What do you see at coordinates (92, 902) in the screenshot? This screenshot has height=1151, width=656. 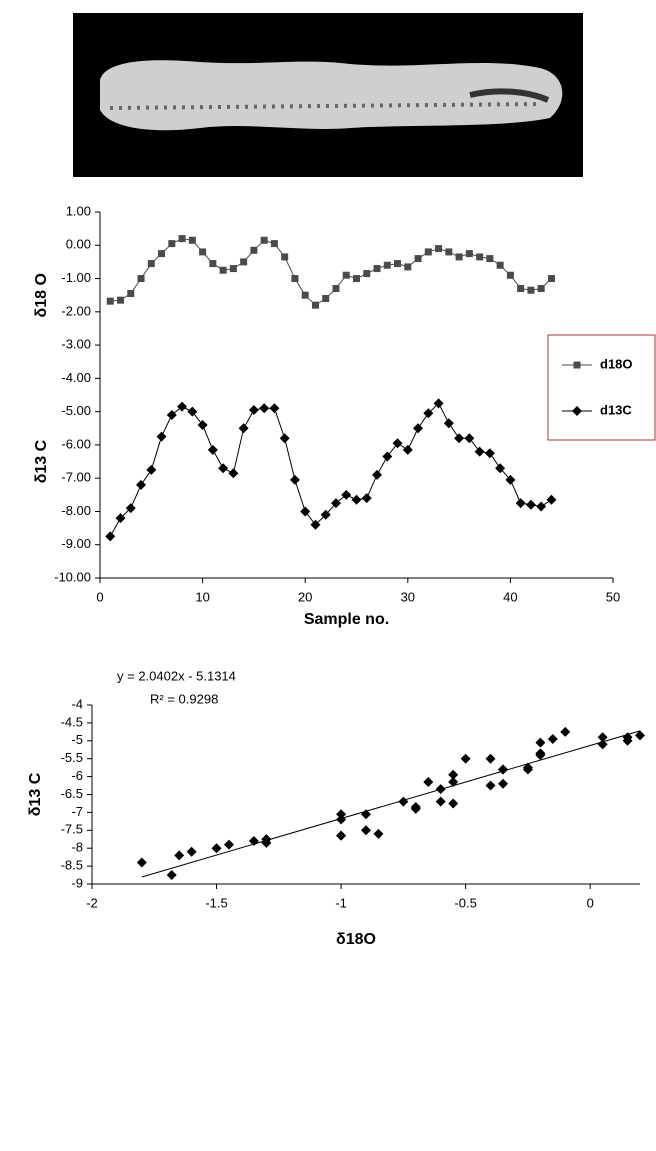 I see `x-tick-label: -2` at bounding box center [92, 902].